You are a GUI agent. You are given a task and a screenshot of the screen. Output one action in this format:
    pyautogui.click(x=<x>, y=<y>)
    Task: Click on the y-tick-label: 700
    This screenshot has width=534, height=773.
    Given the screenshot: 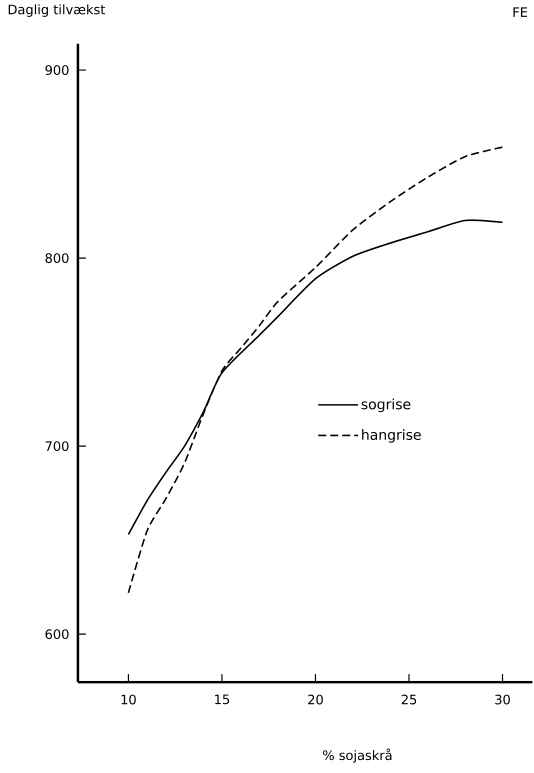 What is the action you would take?
    pyautogui.click(x=57, y=446)
    